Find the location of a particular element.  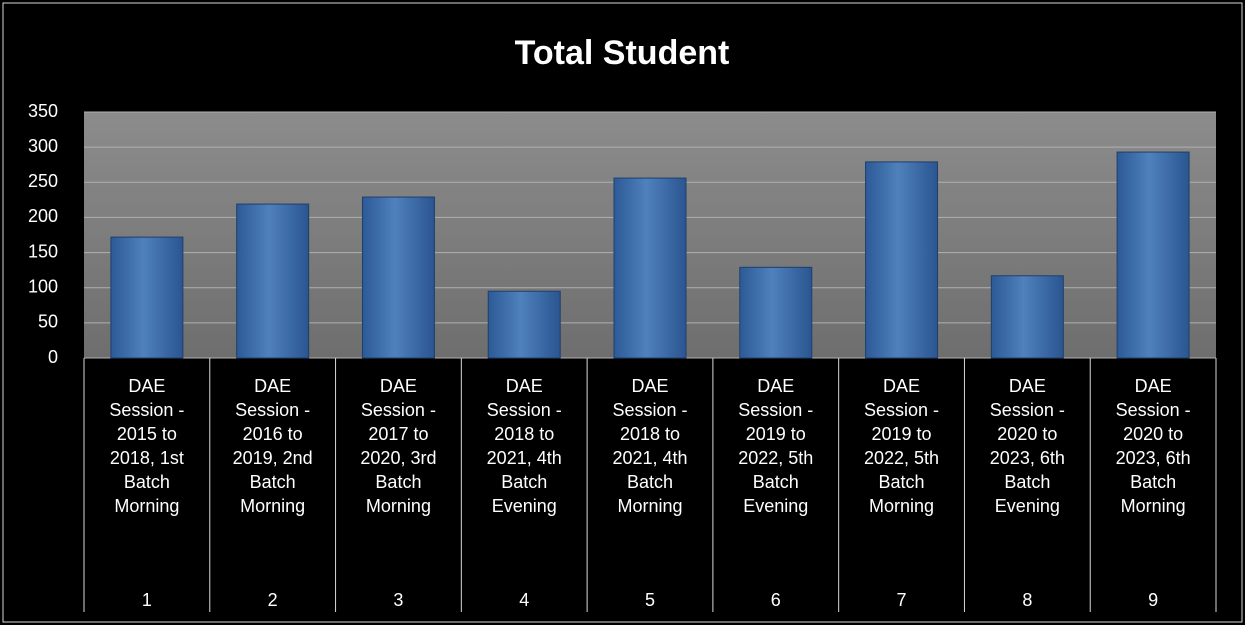

x-group-label: 7 is located at coordinates (901, 600).